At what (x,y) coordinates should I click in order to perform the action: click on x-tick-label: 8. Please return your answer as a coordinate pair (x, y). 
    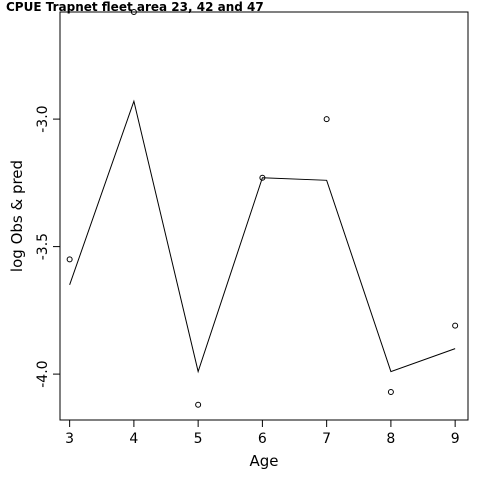
    Looking at the image, I should click on (390, 439).